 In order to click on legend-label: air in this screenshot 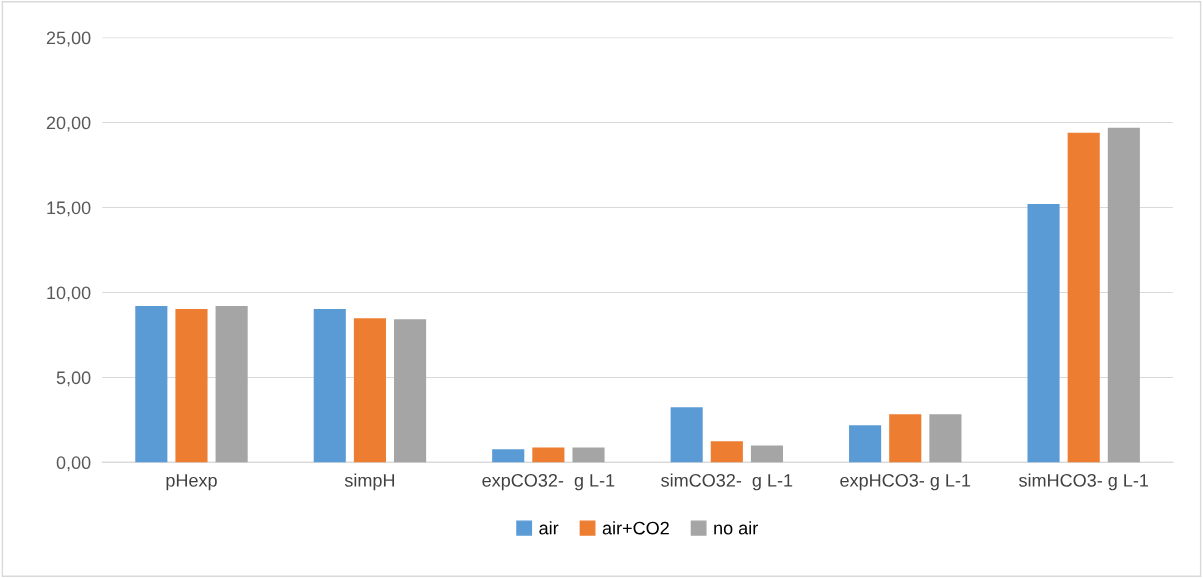, I will do `click(549, 528)`.